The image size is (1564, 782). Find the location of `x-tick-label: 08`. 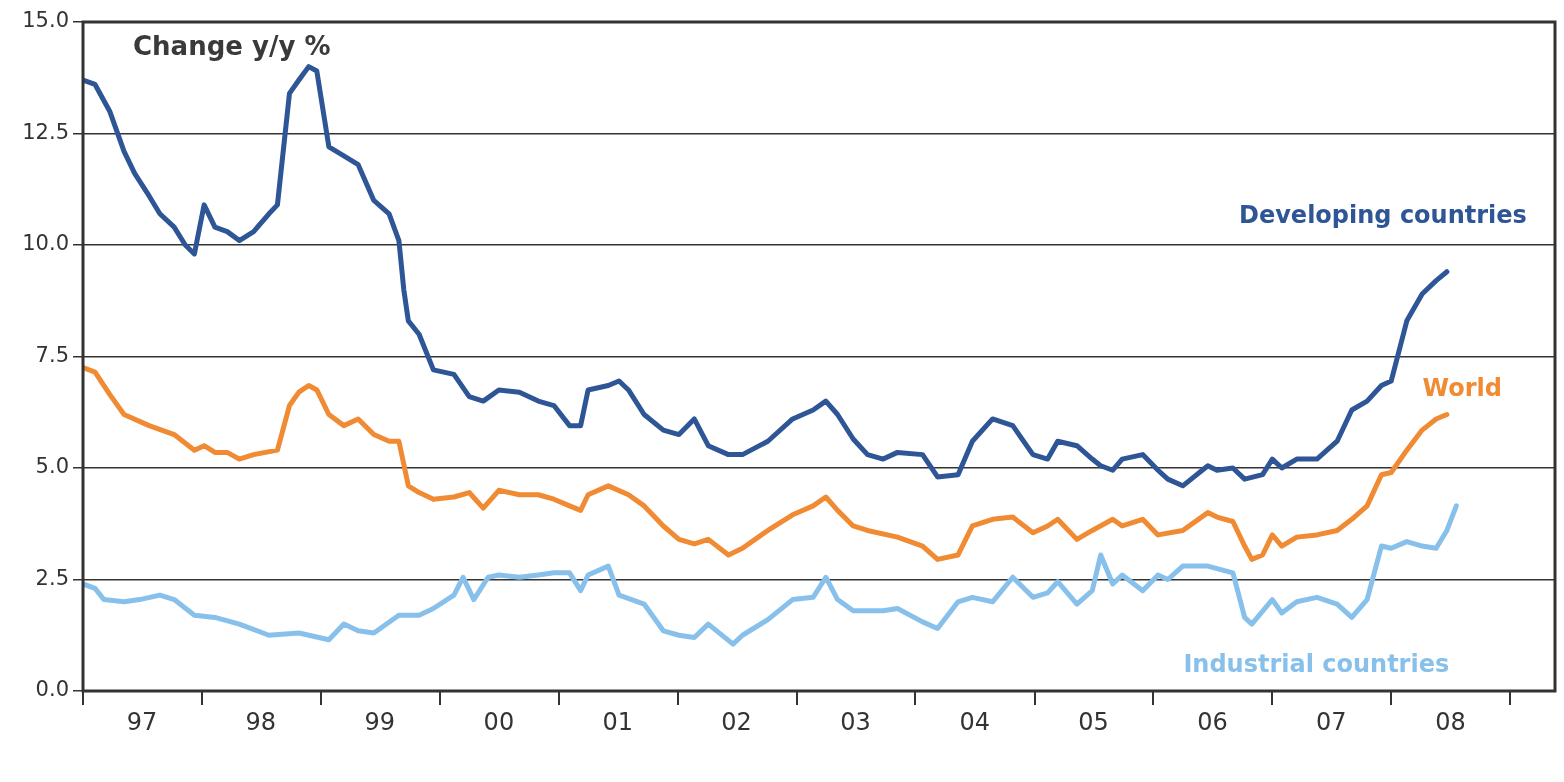

x-tick-label: 08 is located at coordinates (1450, 721).